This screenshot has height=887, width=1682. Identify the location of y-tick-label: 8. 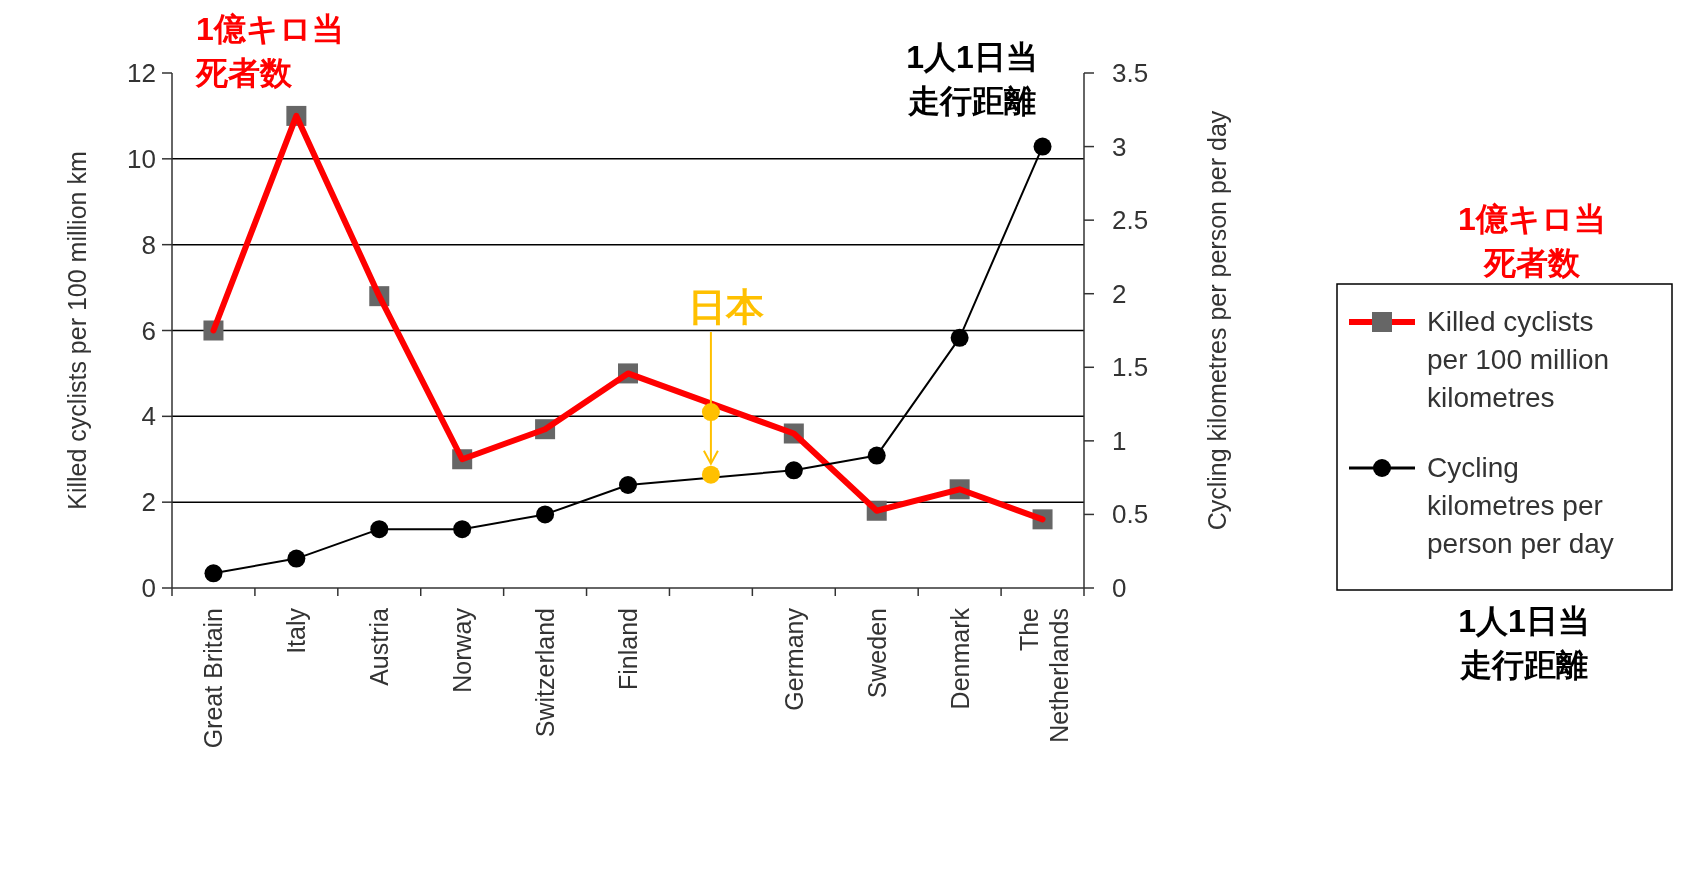
(148, 244).